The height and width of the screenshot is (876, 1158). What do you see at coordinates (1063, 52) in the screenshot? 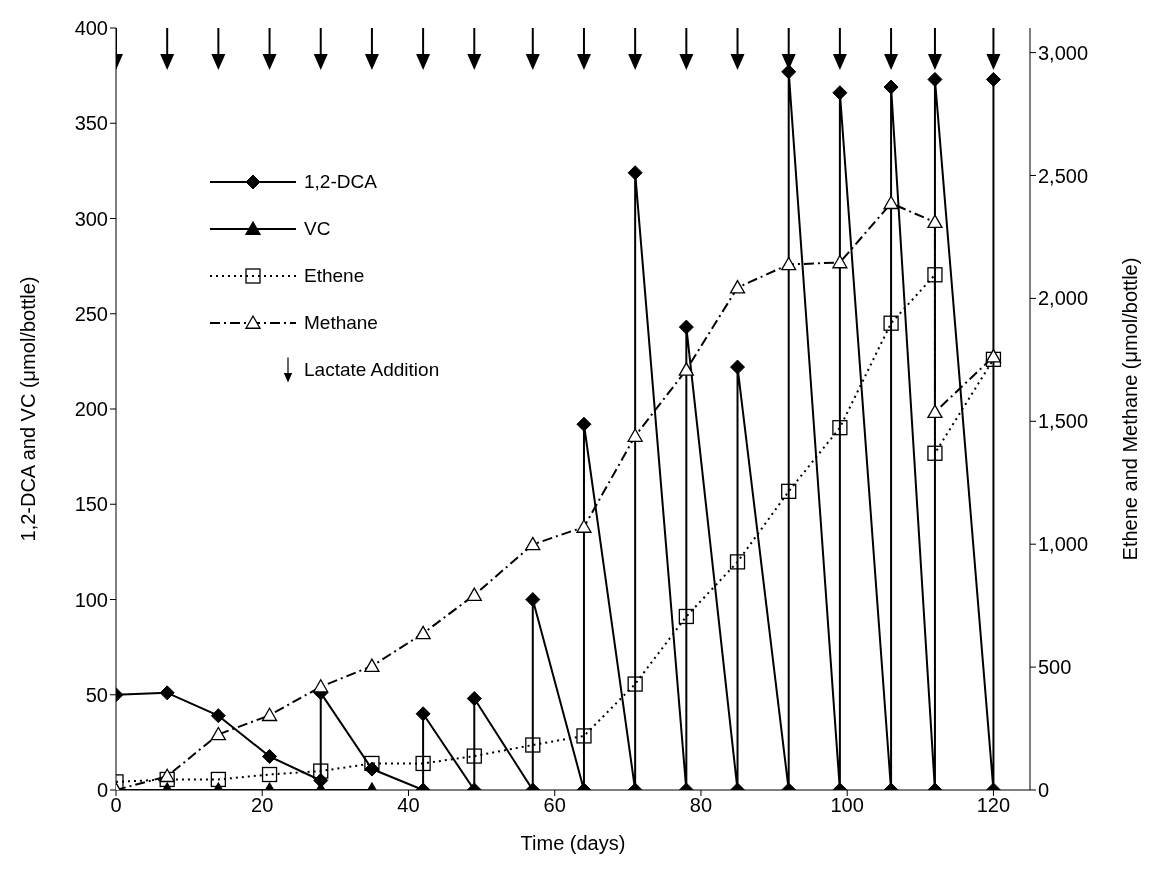
I see `y2-tick-label: 3,000` at bounding box center [1063, 52].